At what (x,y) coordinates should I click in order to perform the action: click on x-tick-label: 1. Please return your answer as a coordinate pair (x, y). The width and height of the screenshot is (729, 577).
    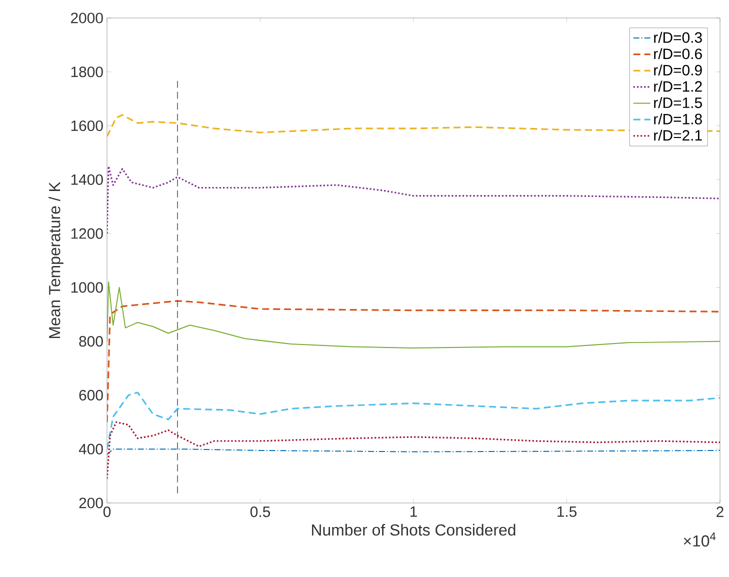
    Looking at the image, I should click on (413, 511).